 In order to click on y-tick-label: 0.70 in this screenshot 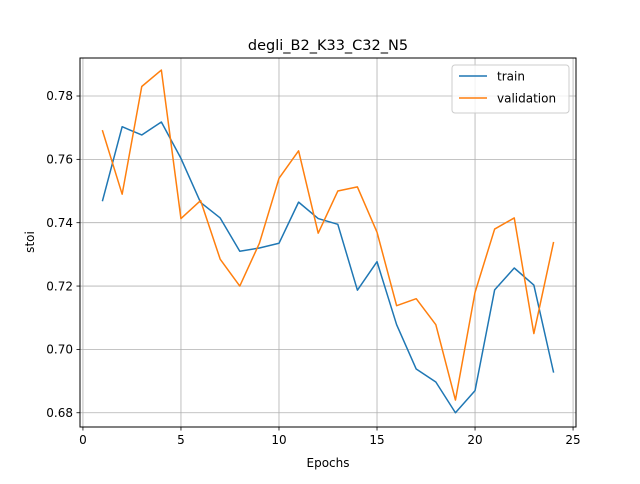, I will do `click(59, 350)`.